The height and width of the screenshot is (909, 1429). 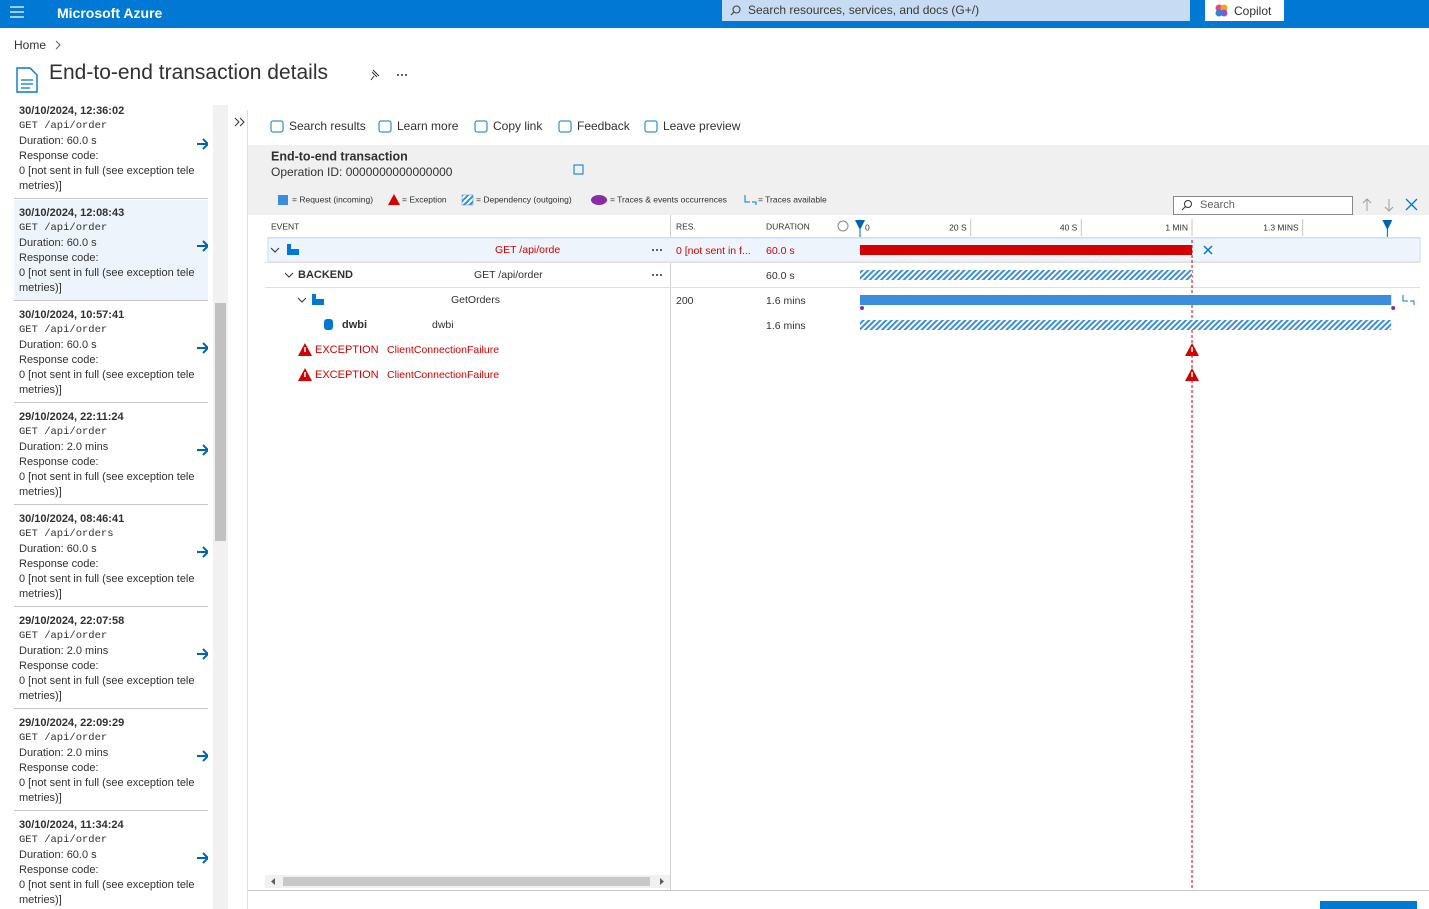 I want to click on database-icon, so click(x=328, y=324).